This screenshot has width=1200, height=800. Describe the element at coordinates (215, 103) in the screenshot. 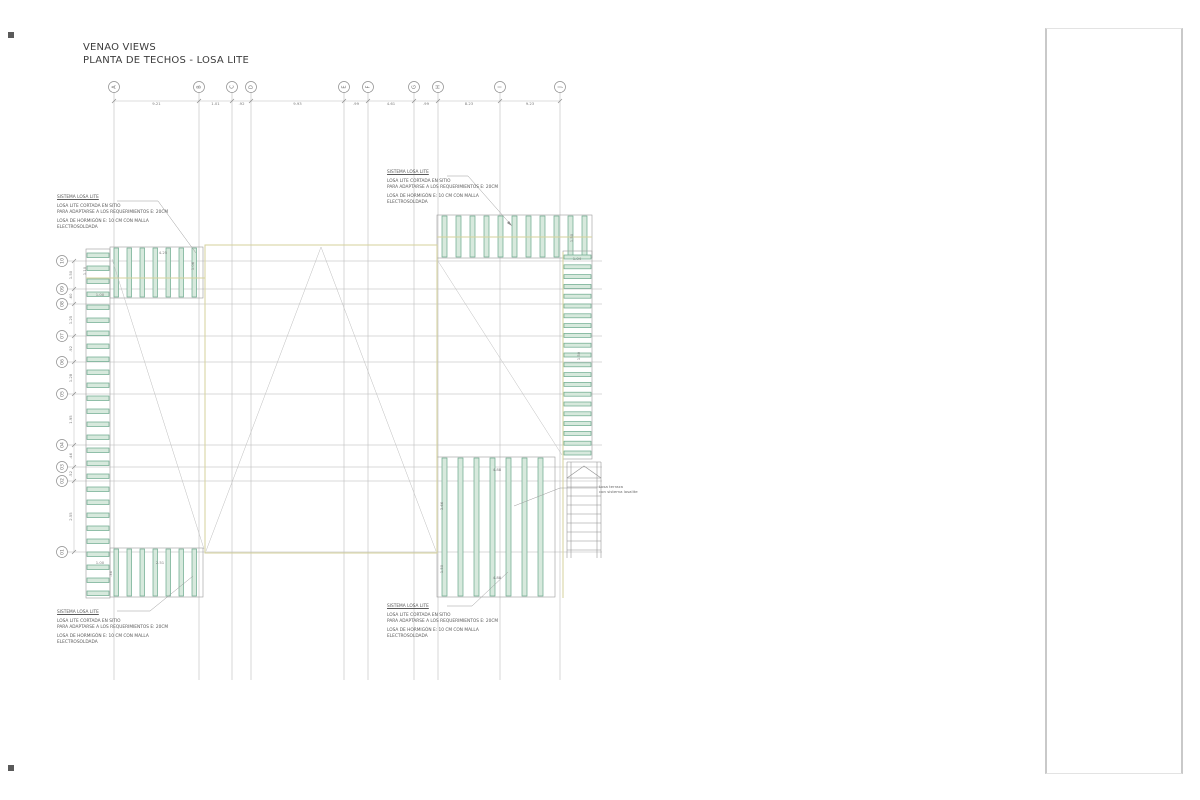

I see `dimension-label: 1.01` at that location.